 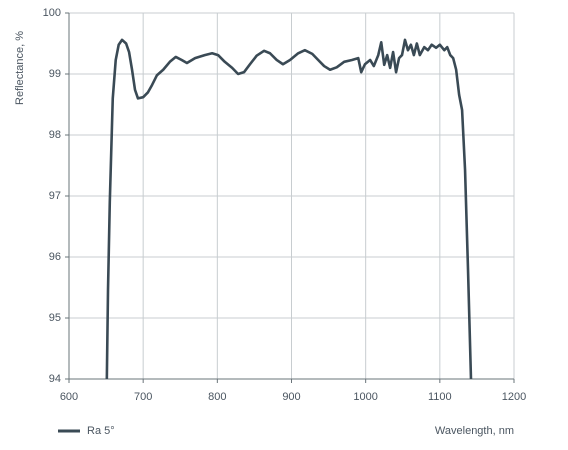 What do you see at coordinates (52, 13) in the screenshot?
I see `y-tick-label: 100` at bounding box center [52, 13].